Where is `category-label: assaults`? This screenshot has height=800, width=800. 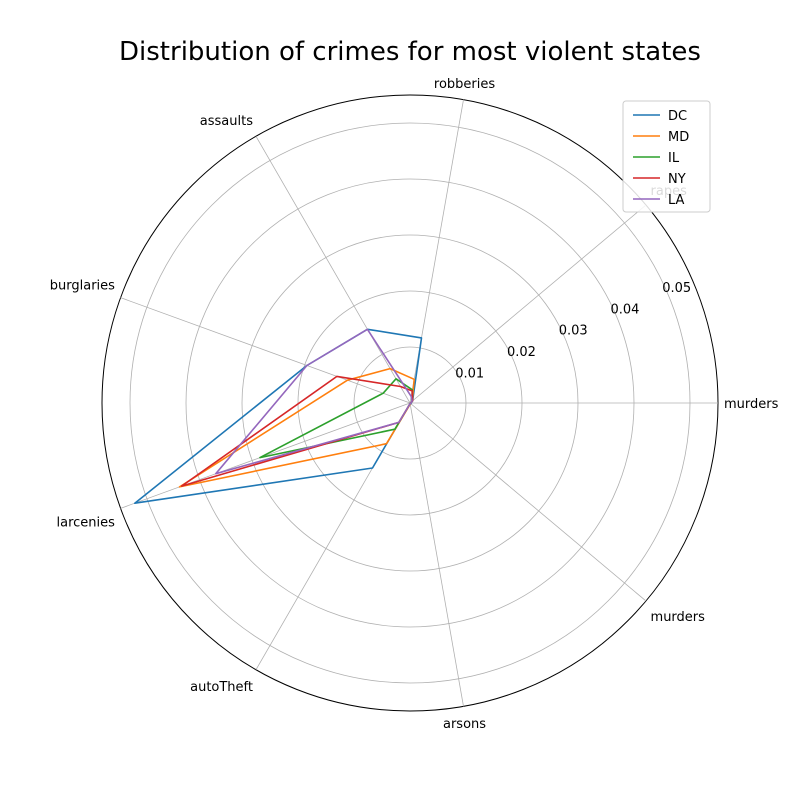 category-label: assaults is located at coordinates (226, 121).